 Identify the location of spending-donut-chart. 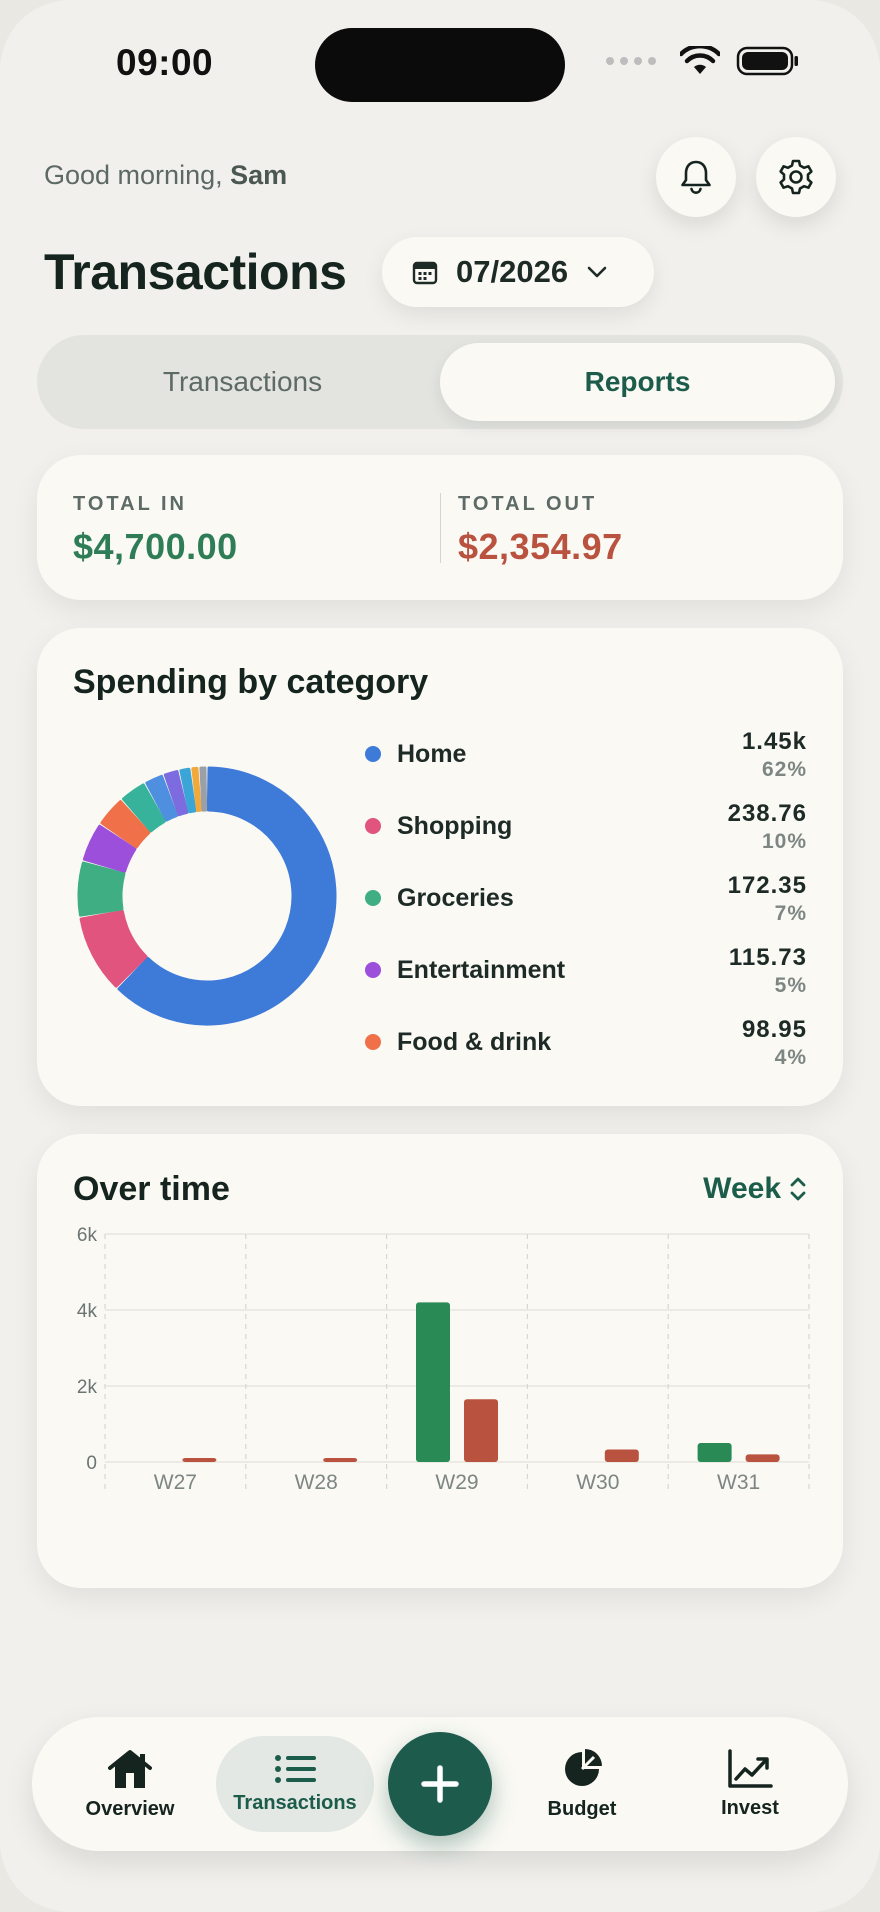
(207, 896).